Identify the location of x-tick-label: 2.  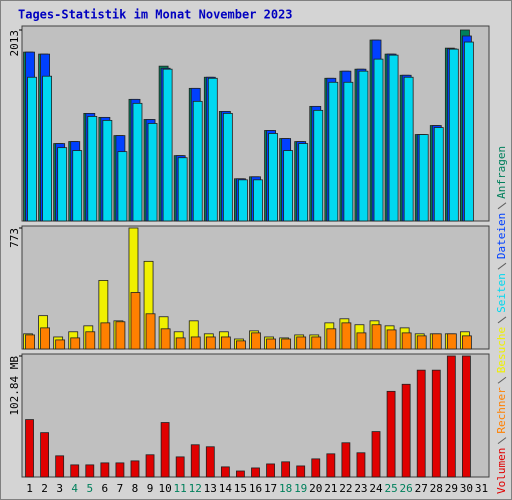
(44, 488).